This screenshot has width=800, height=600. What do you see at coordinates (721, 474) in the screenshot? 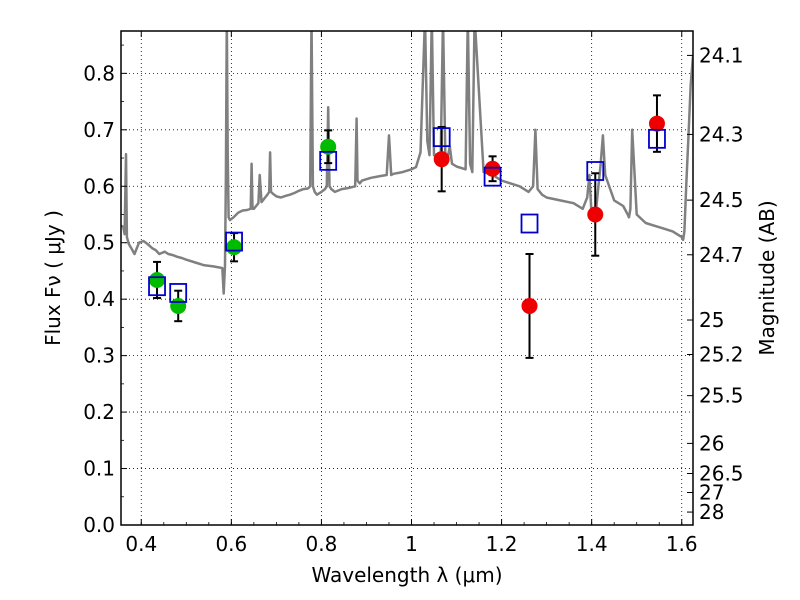
I see `mag-tick-label: 26.5` at bounding box center [721, 474].